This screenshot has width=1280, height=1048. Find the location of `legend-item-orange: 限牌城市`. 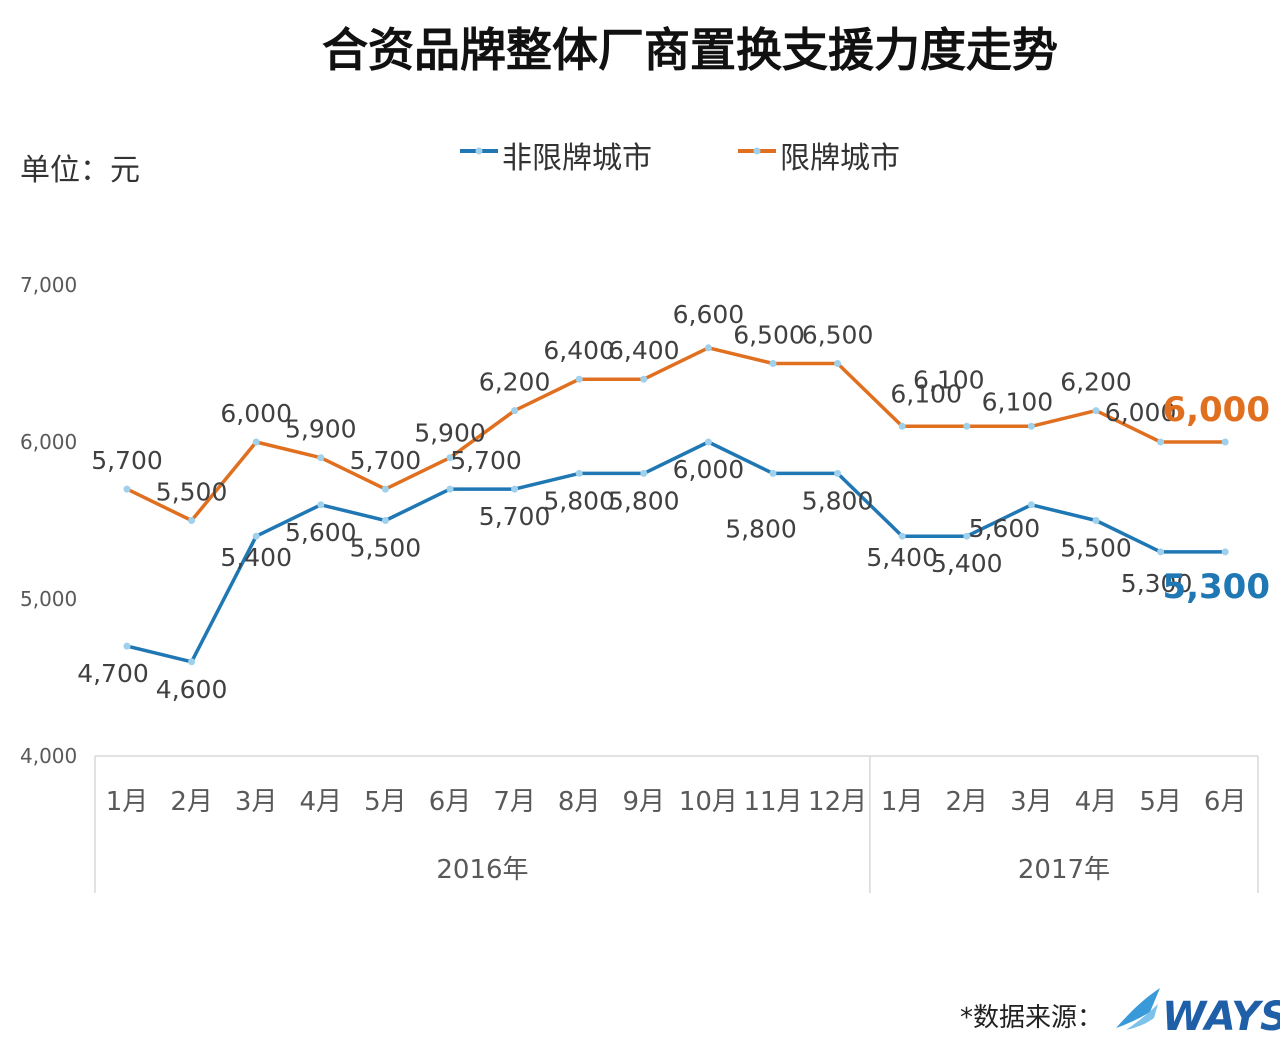

legend-item-orange: 限牌城市 is located at coordinates (819, 158).